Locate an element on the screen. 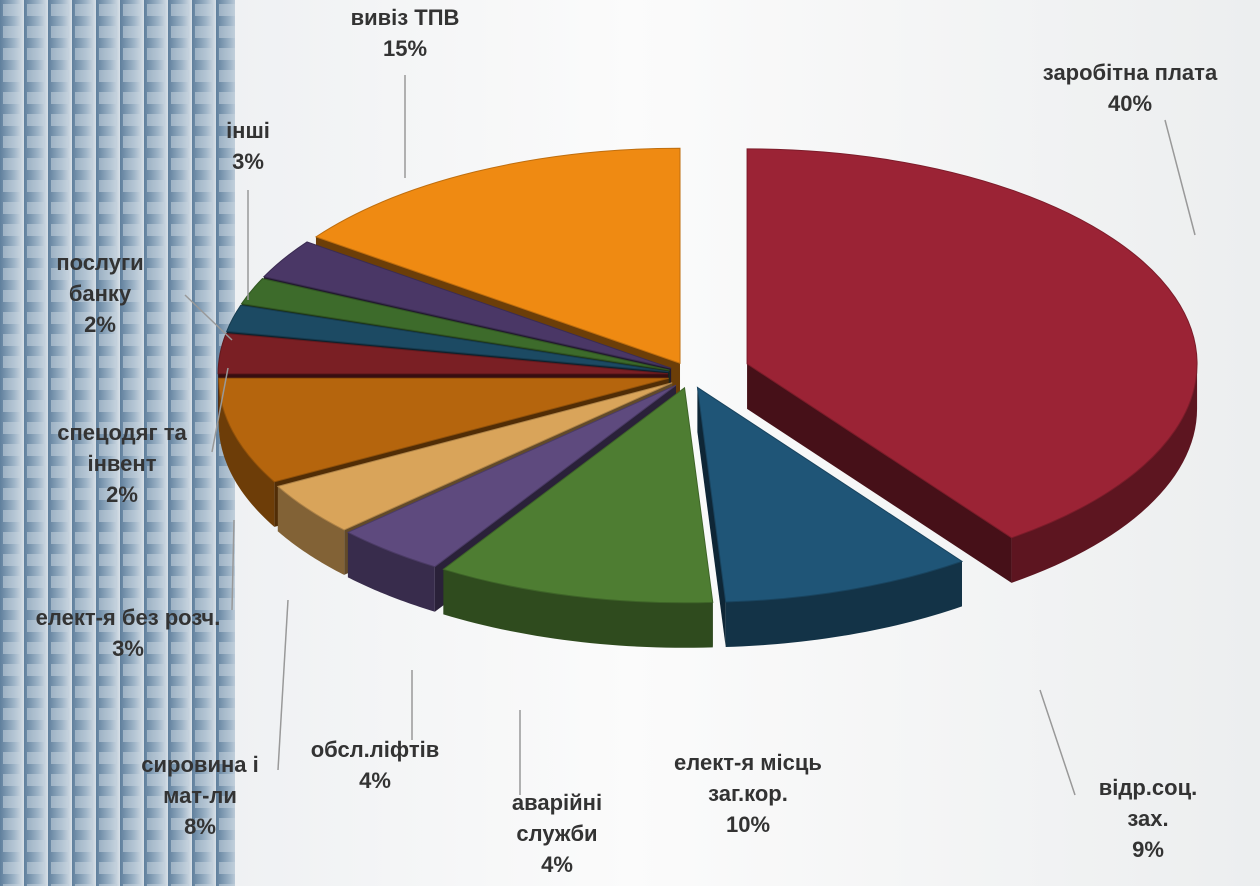 This screenshot has height=886, width=1260. category-label: заробітна плата is located at coordinates (1130, 72).